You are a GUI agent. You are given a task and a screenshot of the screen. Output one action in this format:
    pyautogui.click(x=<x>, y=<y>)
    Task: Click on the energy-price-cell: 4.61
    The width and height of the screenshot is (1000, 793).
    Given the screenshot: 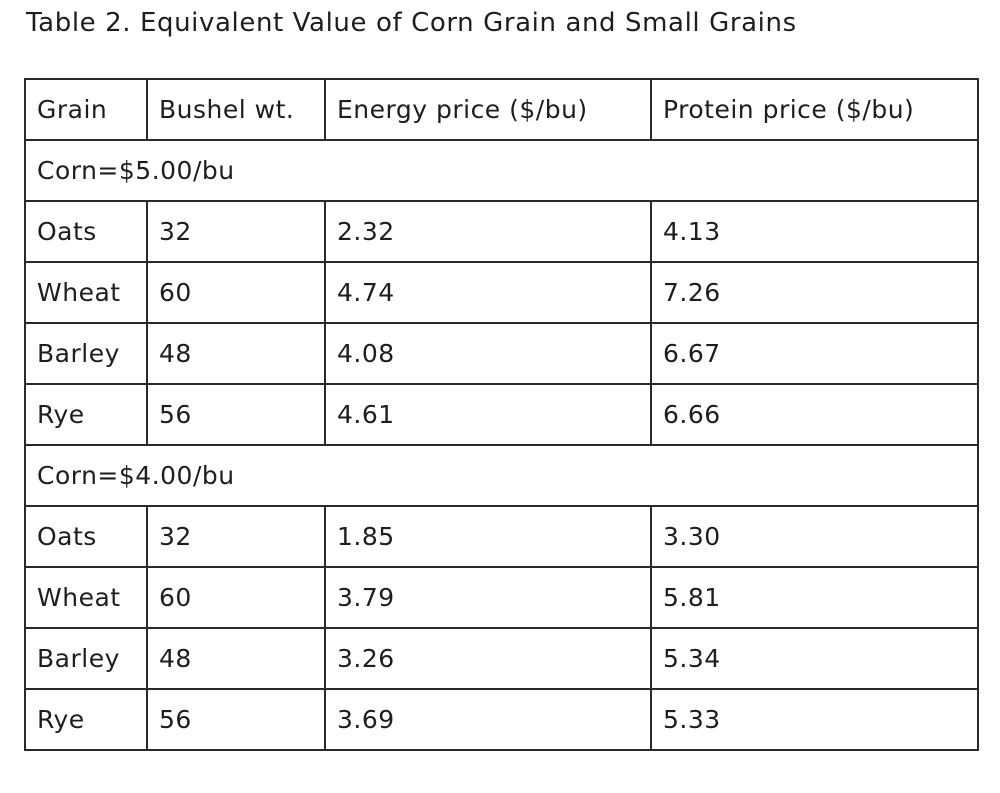 What is the action you would take?
    pyautogui.click(x=488, y=414)
    